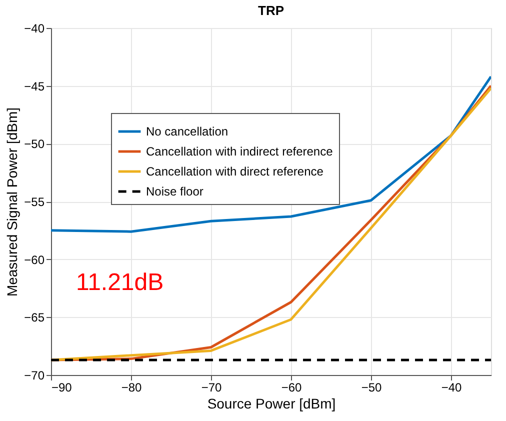  What do you see at coordinates (175, 191) in the screenshot?
I see `legend-label: Noise floor` at bounding box center [175, 191].